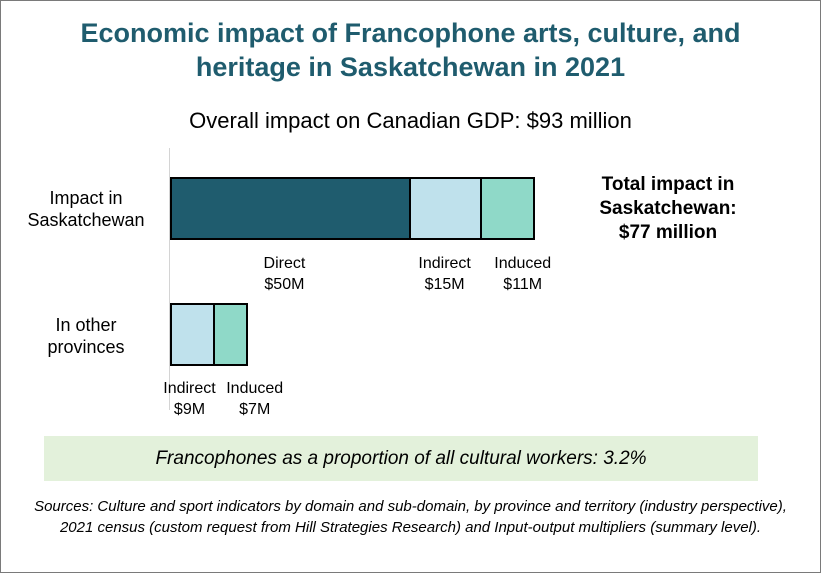  I want to click on bar-induced-other-provinces, so click(230, 334).